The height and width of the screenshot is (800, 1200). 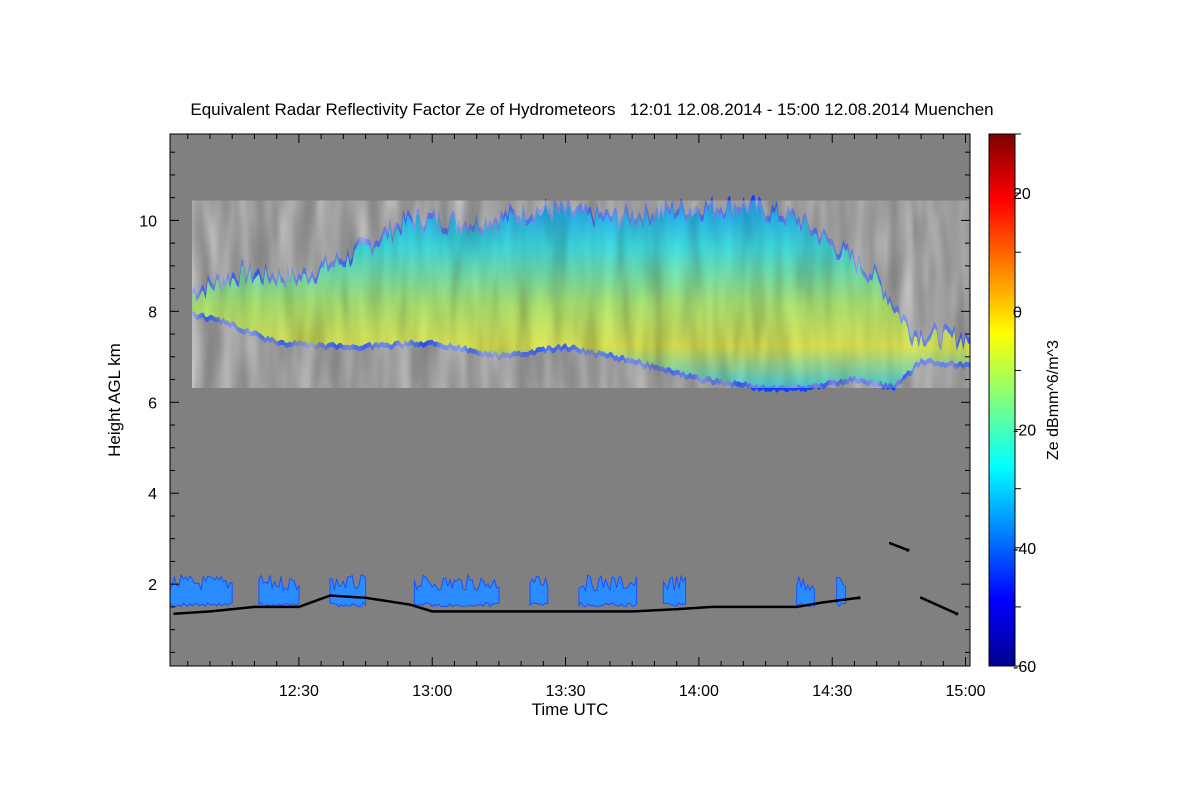 What do you see at coordinates (832, 691) in the screenshot?
I see `x-tick-label: 14:30` at bounding box center [832, 691].